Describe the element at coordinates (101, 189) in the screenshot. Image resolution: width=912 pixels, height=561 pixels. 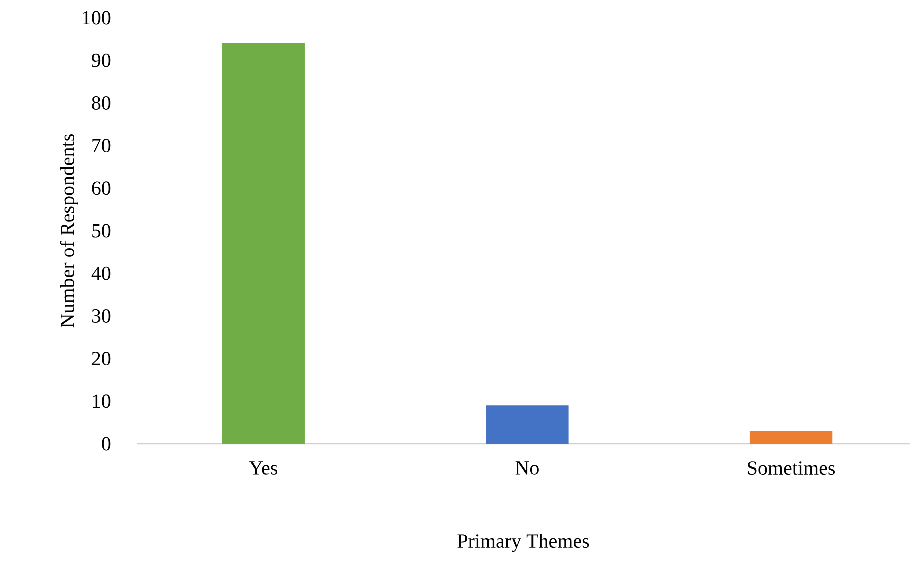
I see `y-tick-label: 60` at that location.